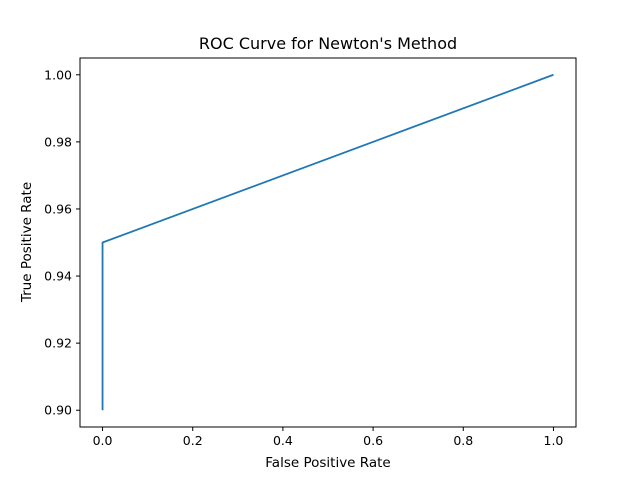 The width and height of the screenshot is (640, 480). What do you see at coordinates (27, 242) in the screenshot?
I see `y-axis-label: True Positive Rate` at bounding box center [27, 242].